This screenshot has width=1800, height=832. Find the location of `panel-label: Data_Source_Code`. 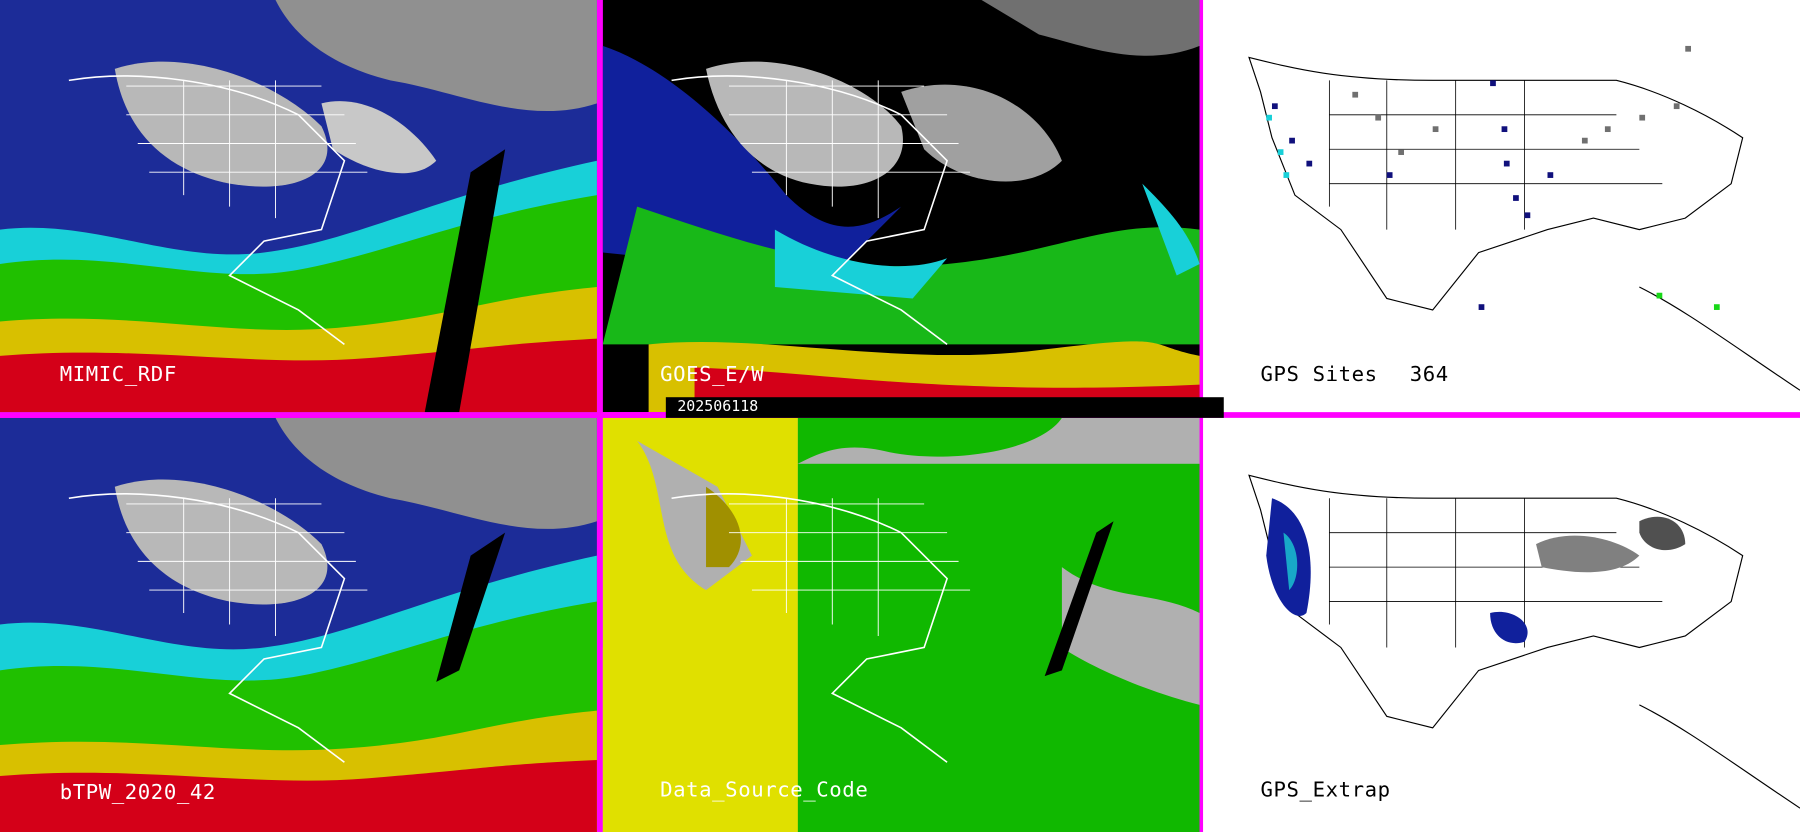

panel-label: Data_Source_Code is located at coordinates (764, 790).